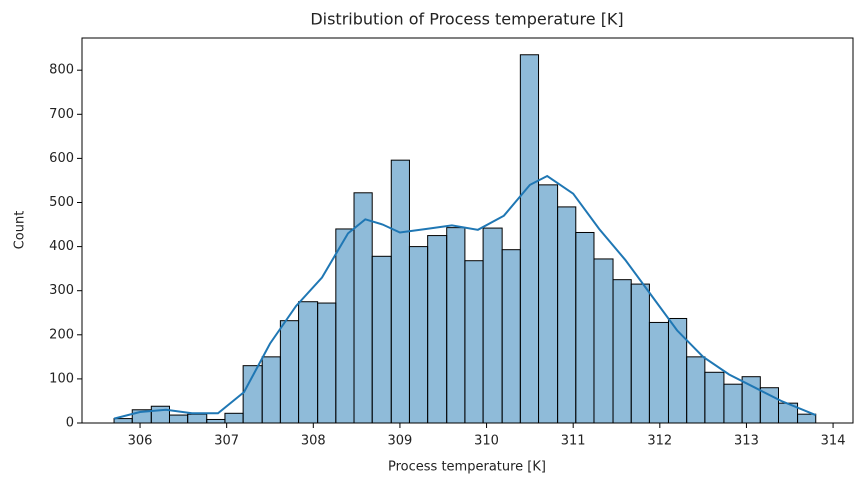 This screenshot has width=863, height=481. Describe the element at coordinates (226, 441) in the screenshot. I see `x-tick-label: 307` at that location.